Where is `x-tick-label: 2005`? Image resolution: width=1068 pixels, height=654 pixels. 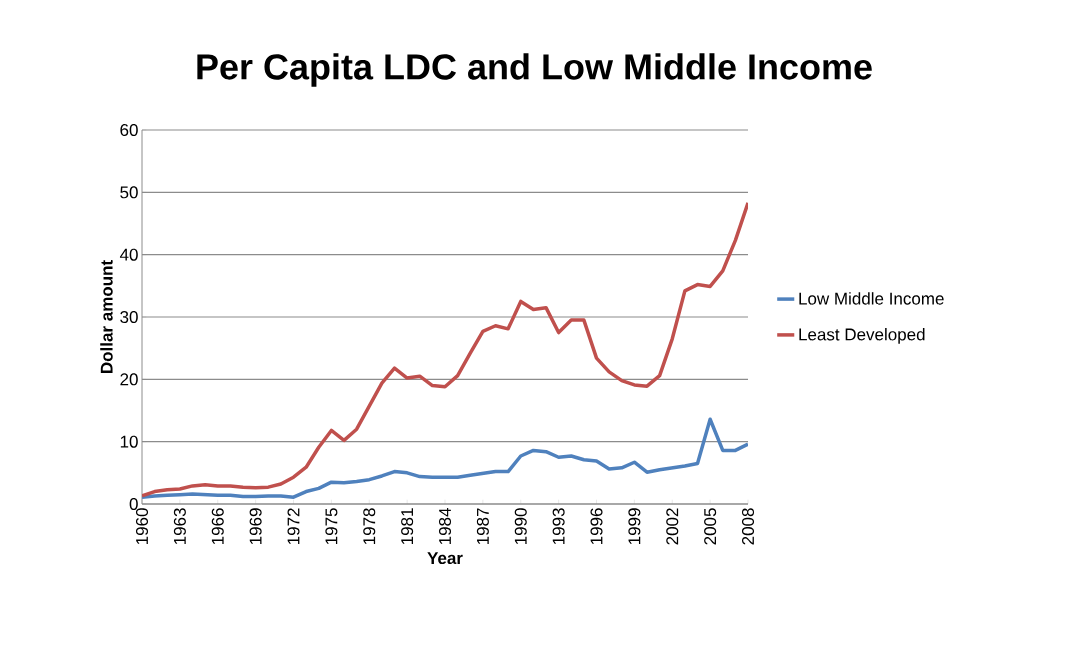 x-tick-label: 2005 is located at coordinates (710, 526).